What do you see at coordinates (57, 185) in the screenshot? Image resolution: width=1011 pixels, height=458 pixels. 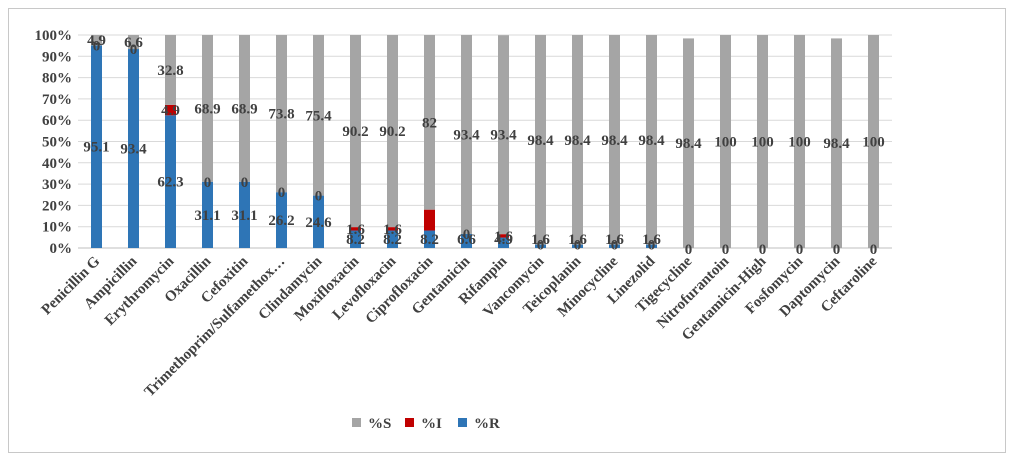 I see `y-tick-label: 30%` at bounding box center [57, 185].